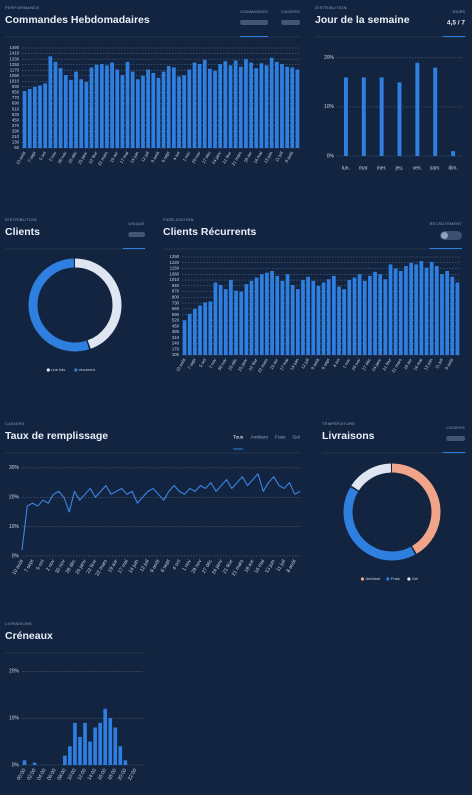  What do you see at coordinates (176, 155) in the screenshot?
I see `x-tick-label: 4 oct` at bounding box center [176, 155].